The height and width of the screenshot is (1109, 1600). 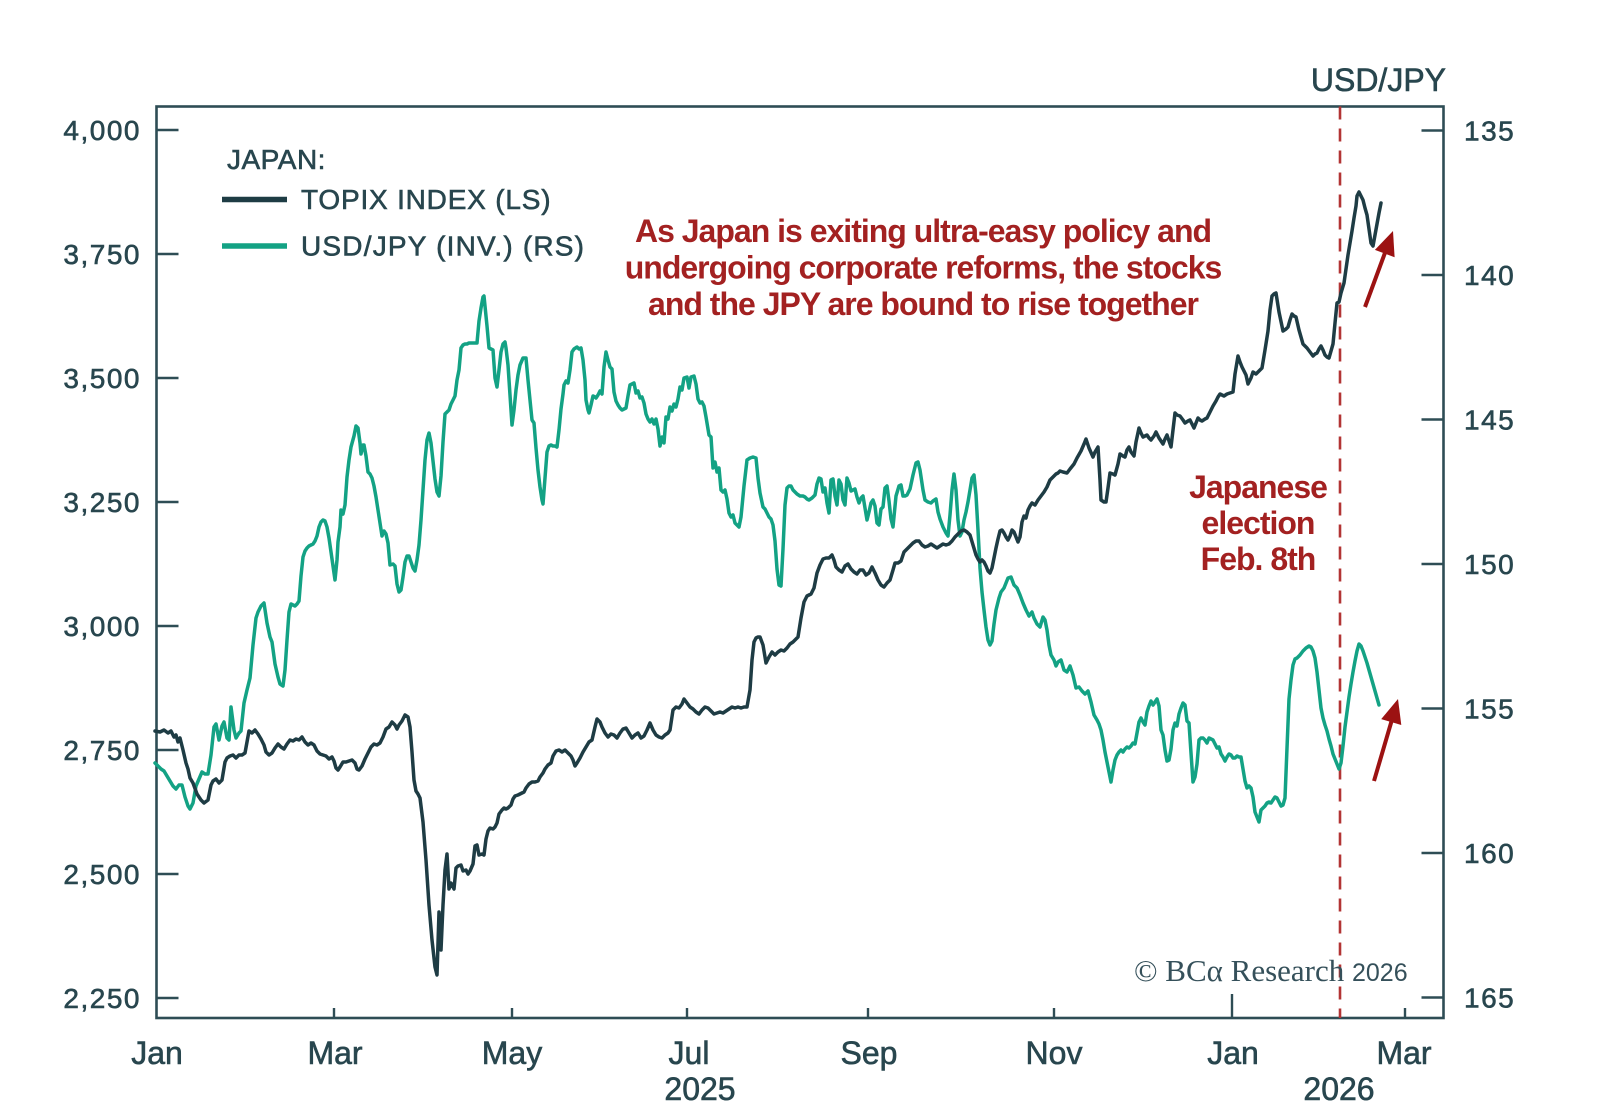 What do you see at coordinates (102, 750) in the screenshot?
I see `svg-text: 2,750` at bounding box center [102, 750].